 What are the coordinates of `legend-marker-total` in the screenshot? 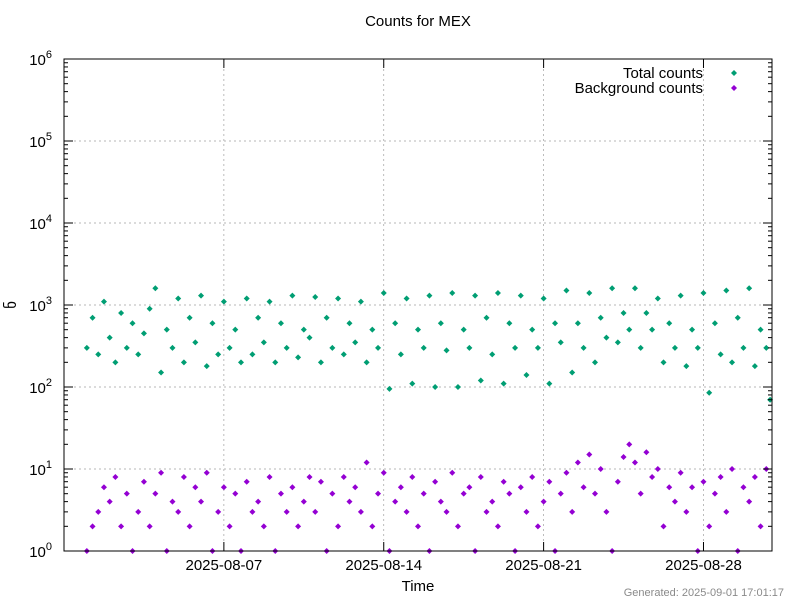 It's located at (734, 73).